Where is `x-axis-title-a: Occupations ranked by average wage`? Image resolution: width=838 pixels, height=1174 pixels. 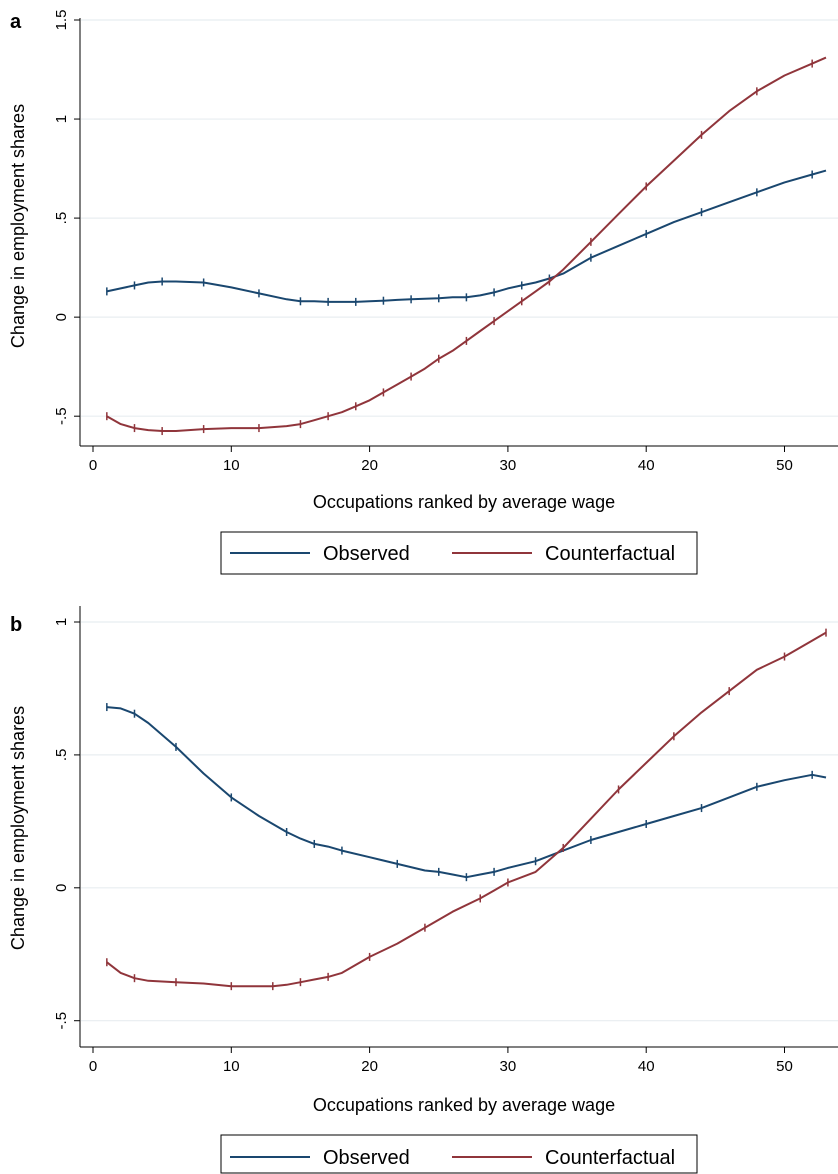 x-axis-title-a: Occupations ranked by average wage is located at coordinates (464, 502).